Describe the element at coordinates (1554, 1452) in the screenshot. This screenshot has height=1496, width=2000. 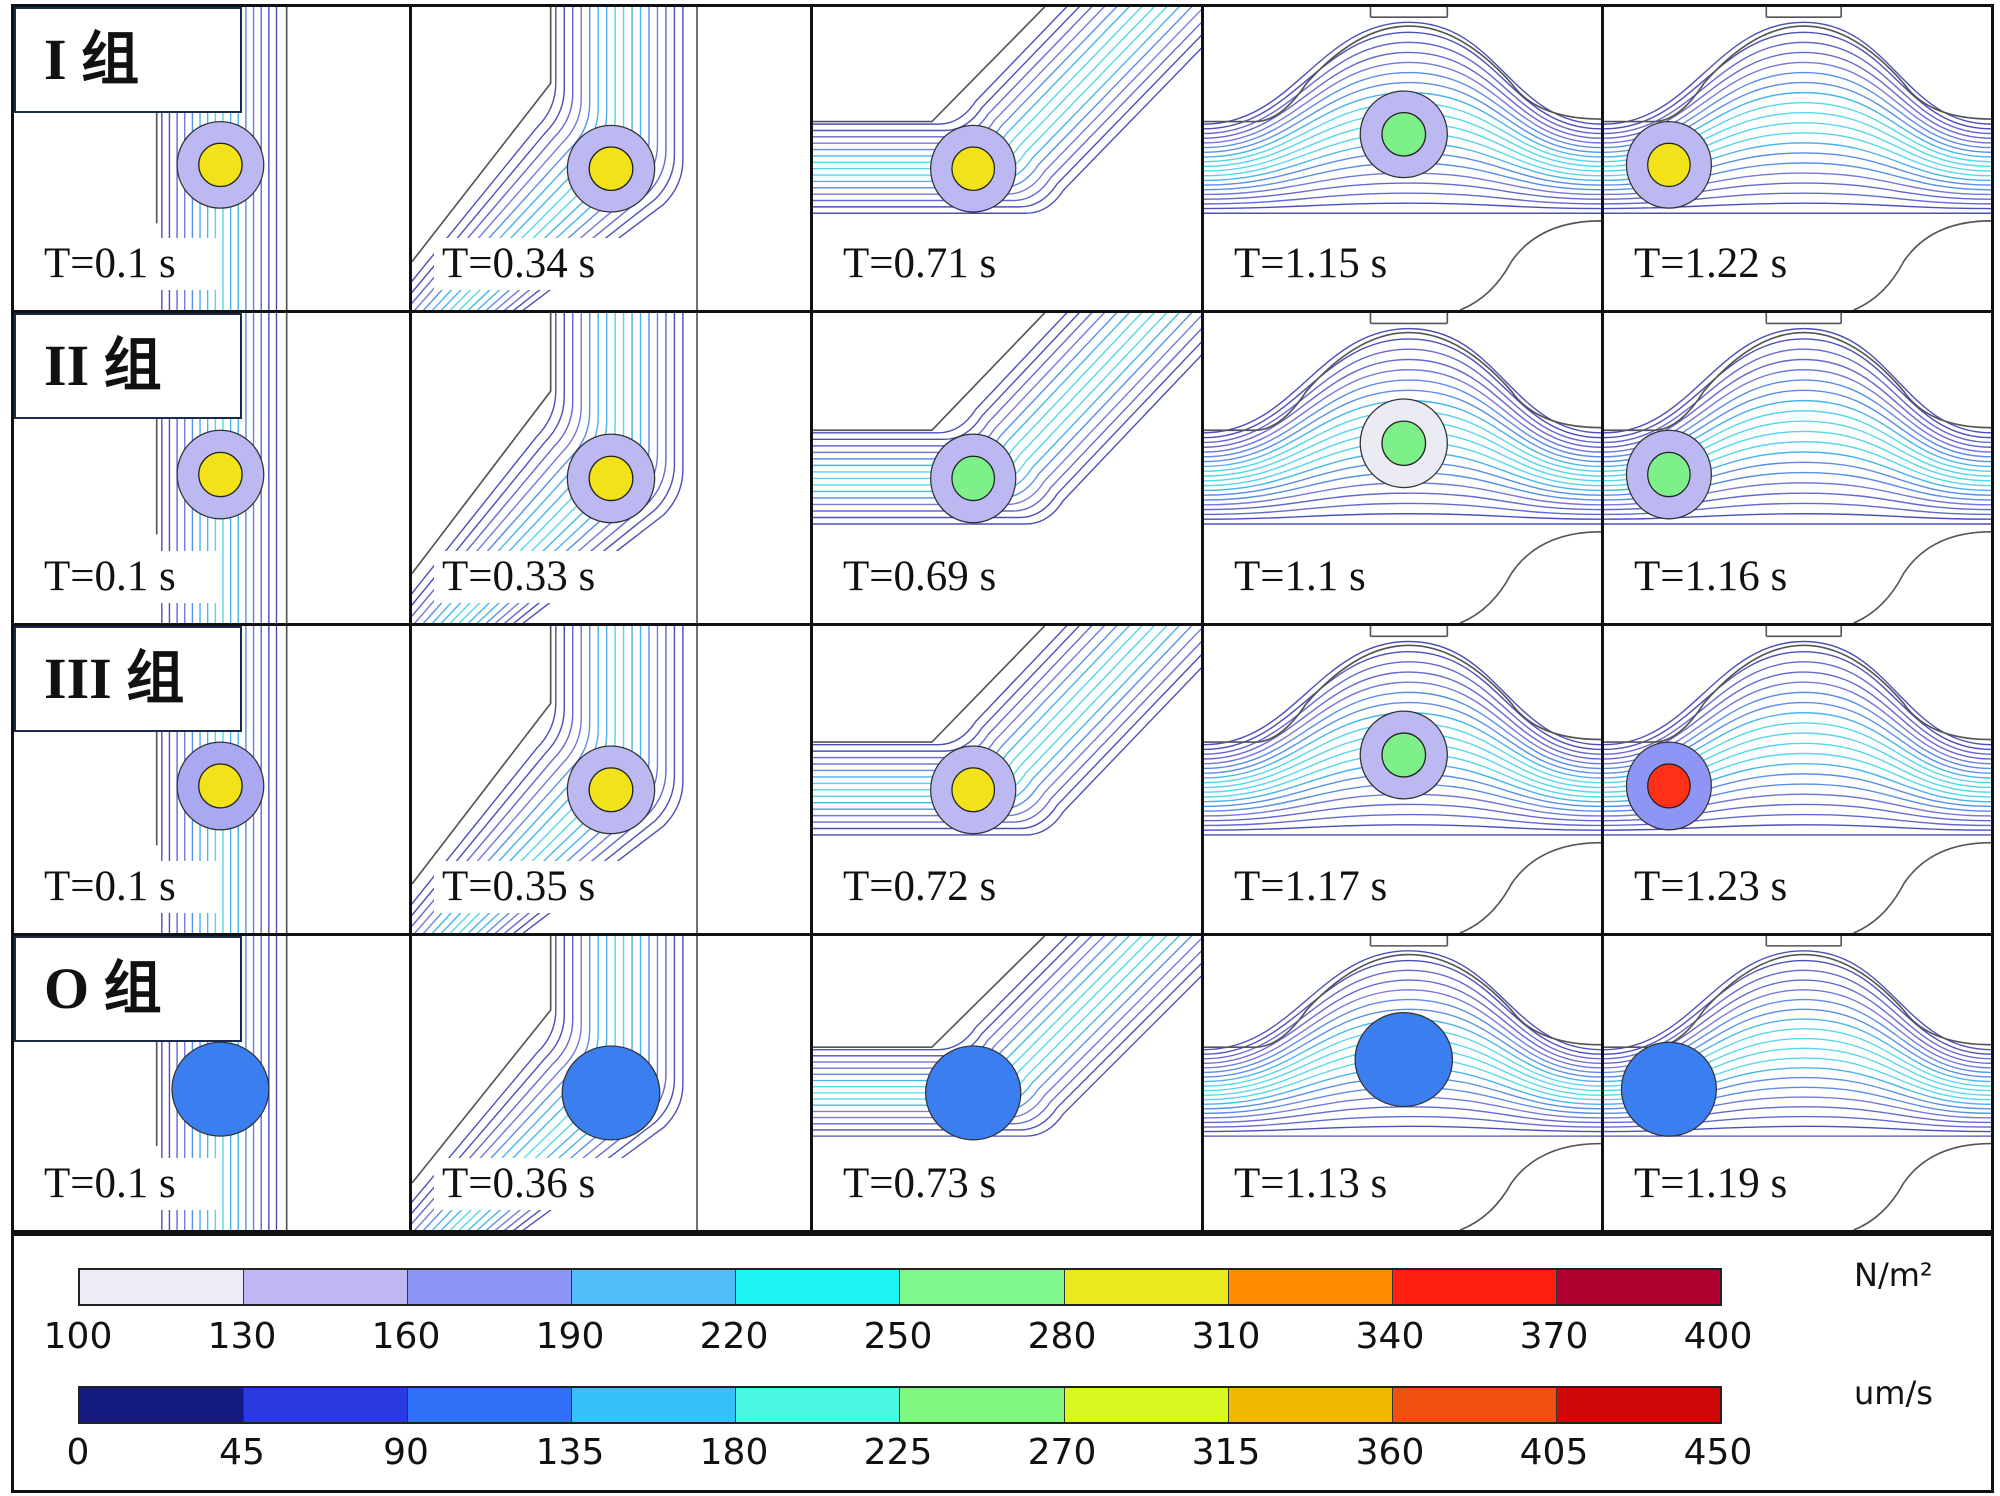
I see `colorbar-tick-label: 405` at that location.